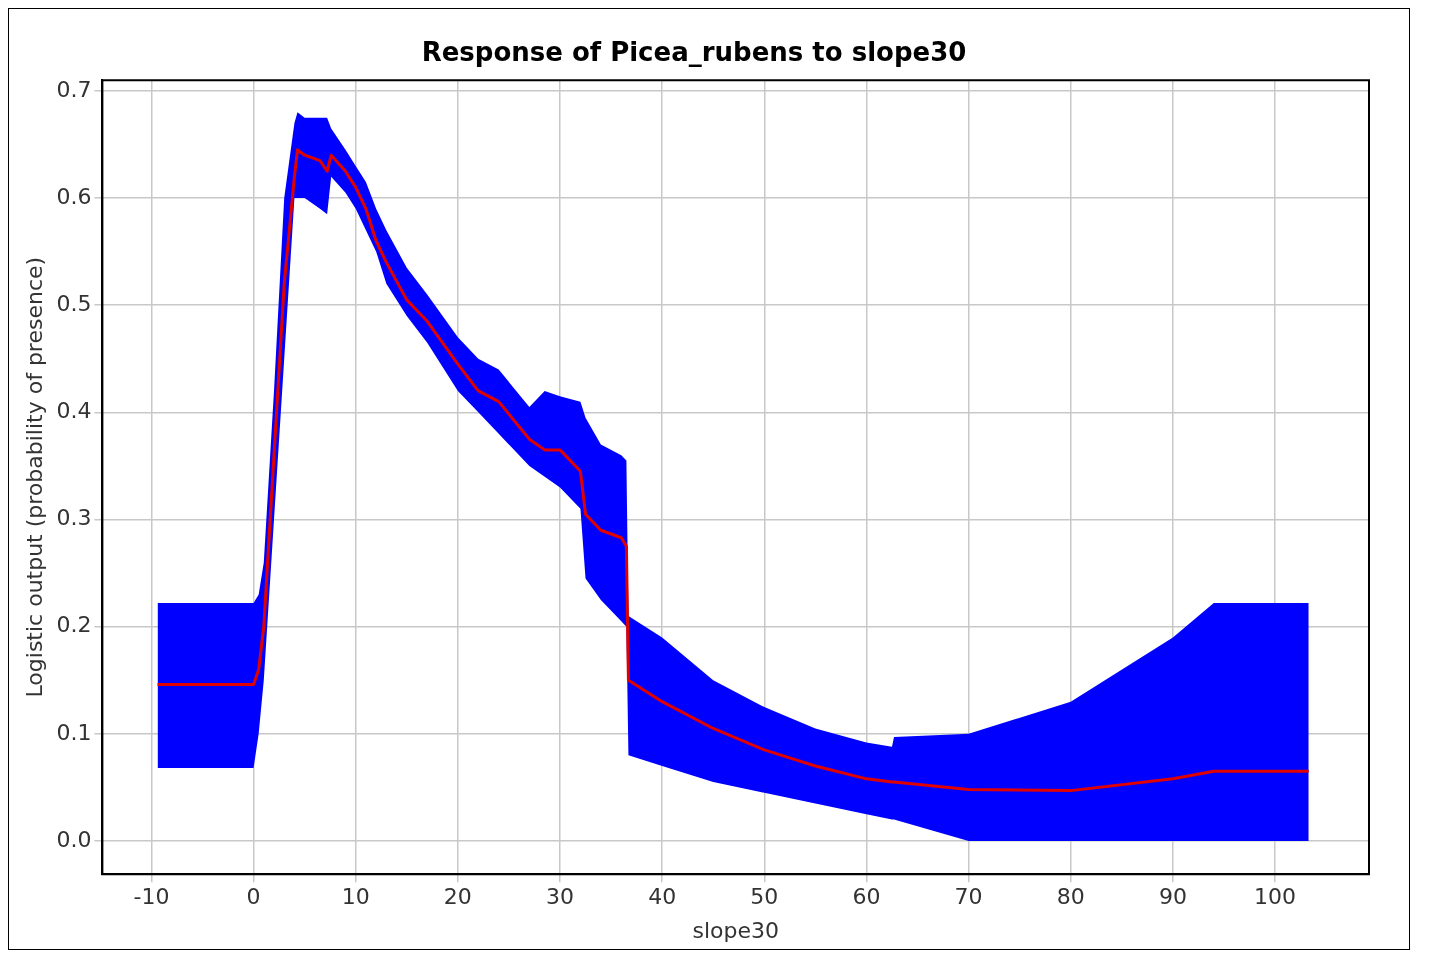 The image size is (1436, 966). I want to click on y-tick-label: 0.0, so click(74, 839).